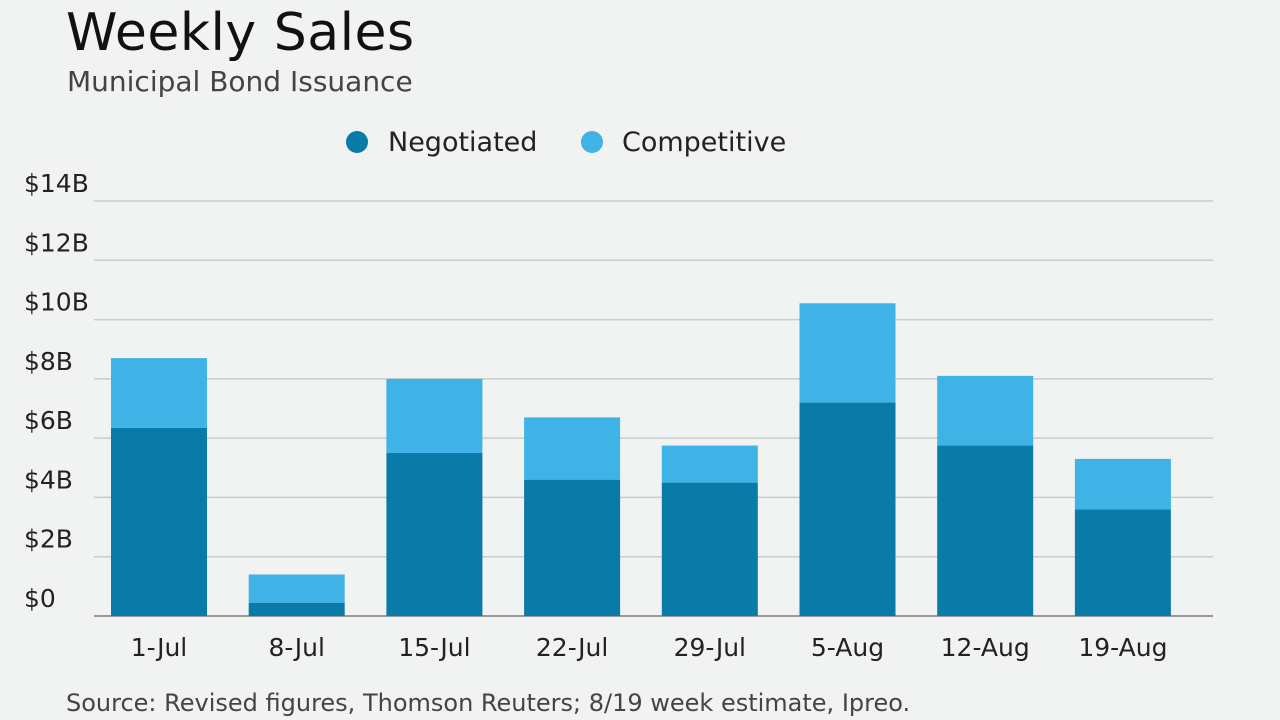 Image resolution: width=1280 pixels, height=720 pixels. What do you see at coordinates (56, 302) in the screenshot?
I see `y-tick-label: $10B` at bounding box center [56, 302].